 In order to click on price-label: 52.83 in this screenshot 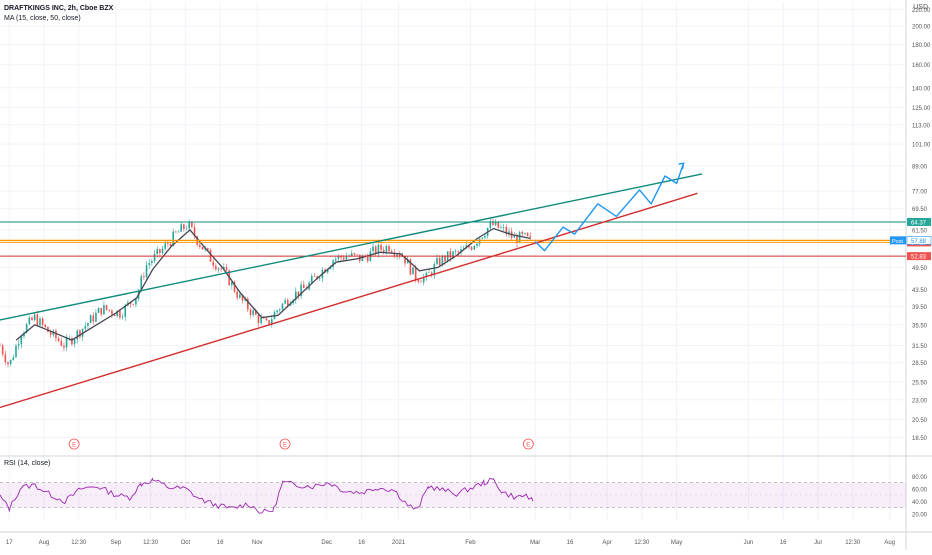, I will do `click(919, 256)`.